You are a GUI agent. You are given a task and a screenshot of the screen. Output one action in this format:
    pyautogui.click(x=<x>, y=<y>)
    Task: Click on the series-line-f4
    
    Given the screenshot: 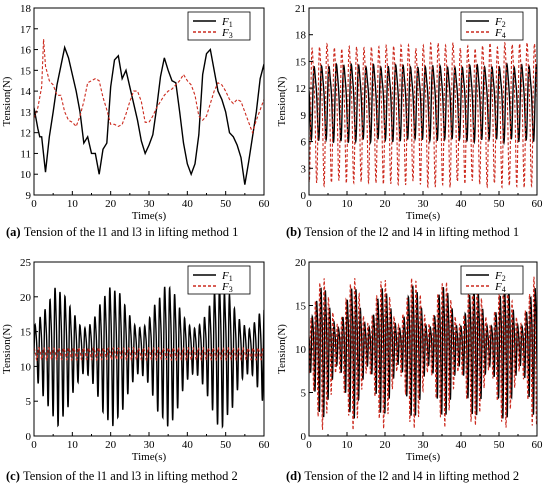 What is the action you would take?
    pyautogui.click(x=423, y=115)
    